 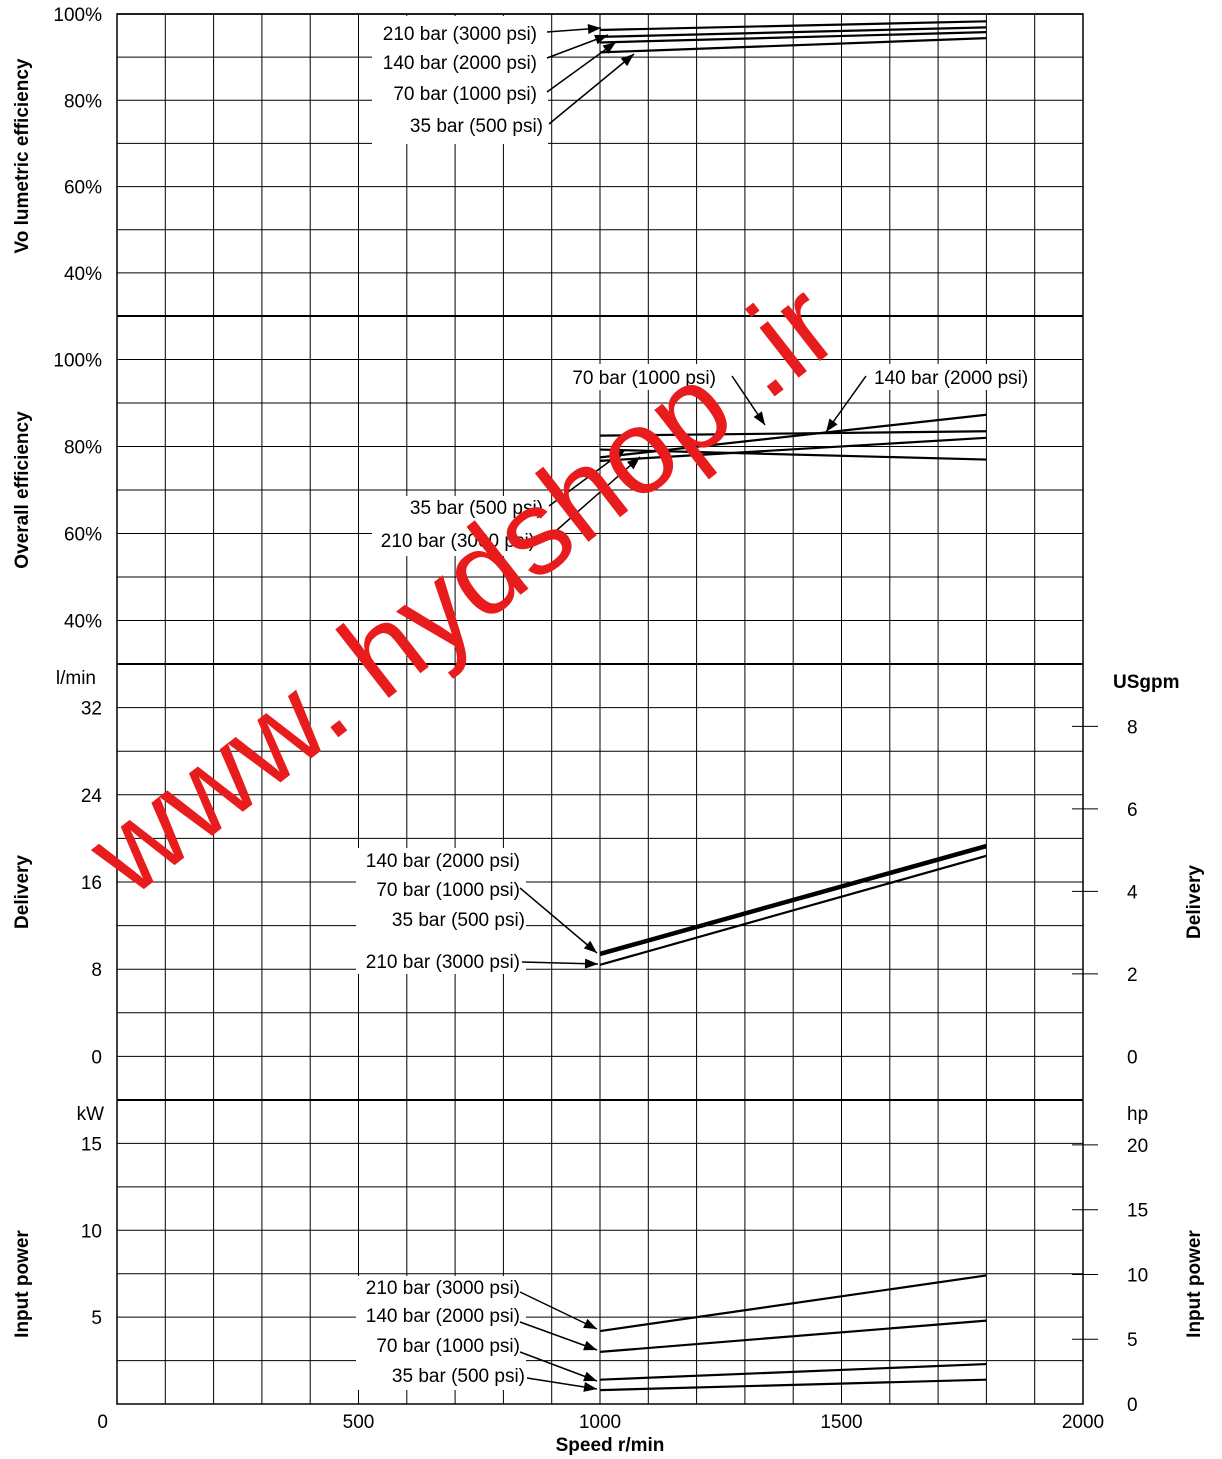 What do you see at coordinates (22, 155) in the screenshot?
I see `y-axis-title: Vo lumetric efficiency` at bounding box center [22, 155].